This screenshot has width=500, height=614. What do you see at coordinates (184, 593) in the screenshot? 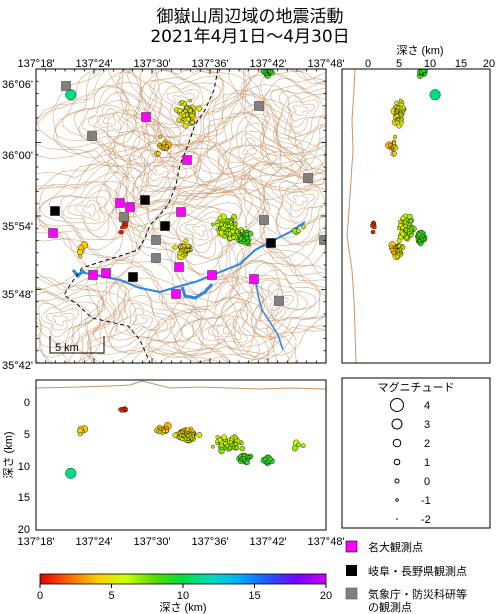
I see `depth-colorbar: 0 5 10 15 20 深さ (km)` at bounding box center [184, 593].